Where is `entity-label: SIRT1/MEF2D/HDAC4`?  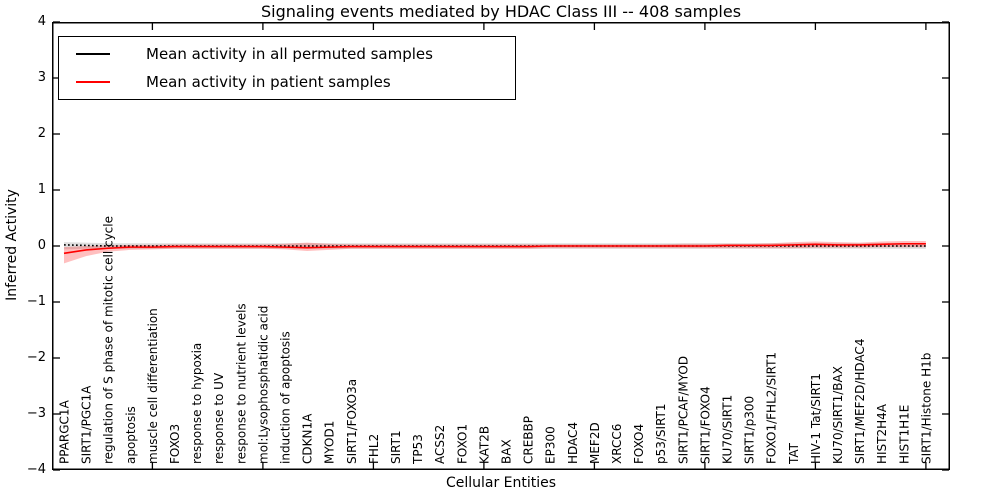
entity-label: SIRT1/MEF2D/HDAC4 is located at coordinates (860, 401).